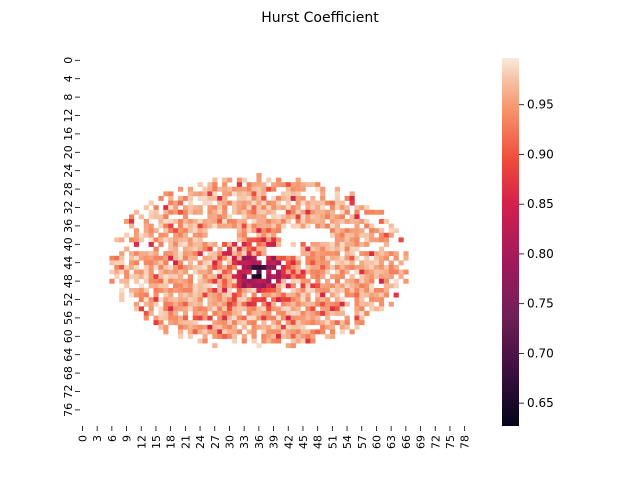 The height and width of the screenshot is (480, 640). I want to click on y-tick-label: 48, so click(68, 281).